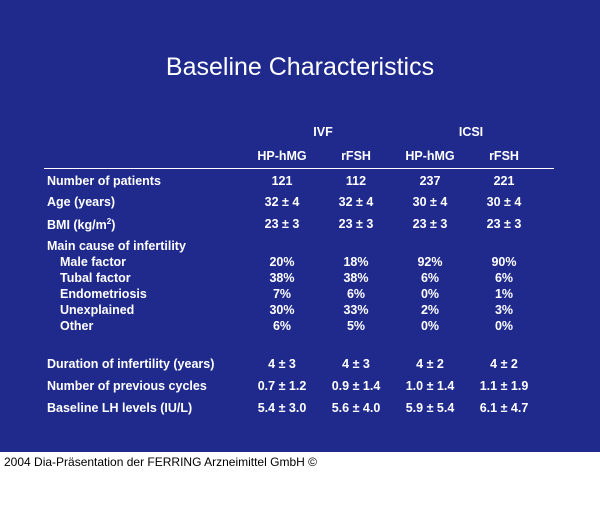  What do you see at coordinates (430, 386) in the screenshot?
I see `table-cell: 1.0 ± 1.4` at bounding box center [430, 386].